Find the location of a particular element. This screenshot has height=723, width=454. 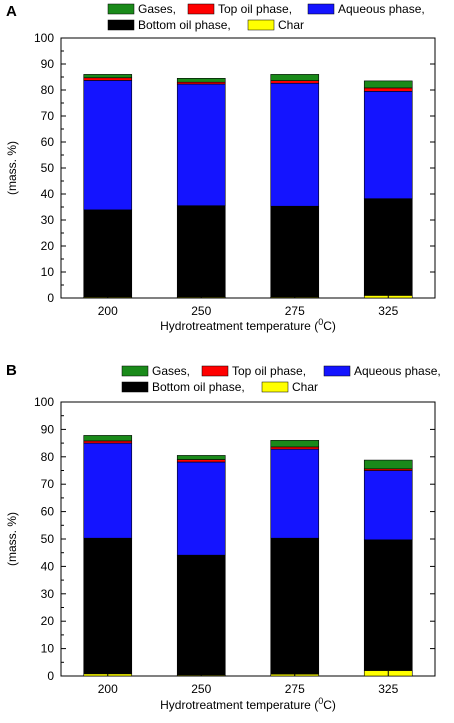

y-tick-label-b-60: 60 is located at coordinates (48, 512).